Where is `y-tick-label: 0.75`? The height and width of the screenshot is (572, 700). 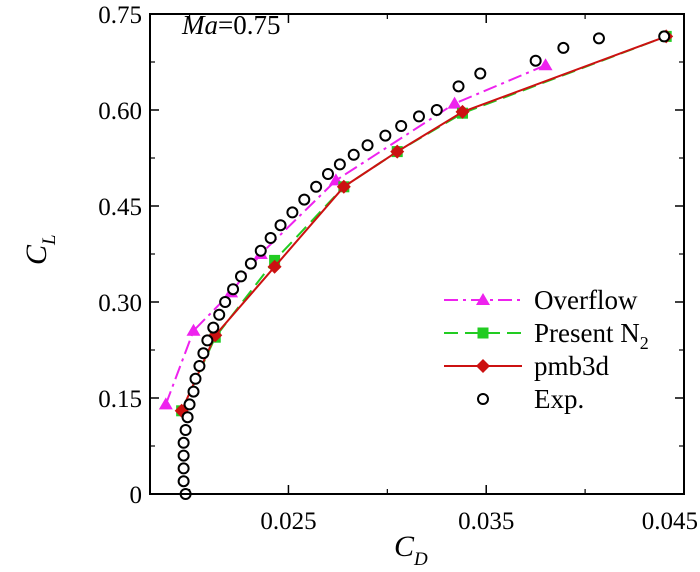
y-tick-label: 0.75 is located at coordinates (120, 15).